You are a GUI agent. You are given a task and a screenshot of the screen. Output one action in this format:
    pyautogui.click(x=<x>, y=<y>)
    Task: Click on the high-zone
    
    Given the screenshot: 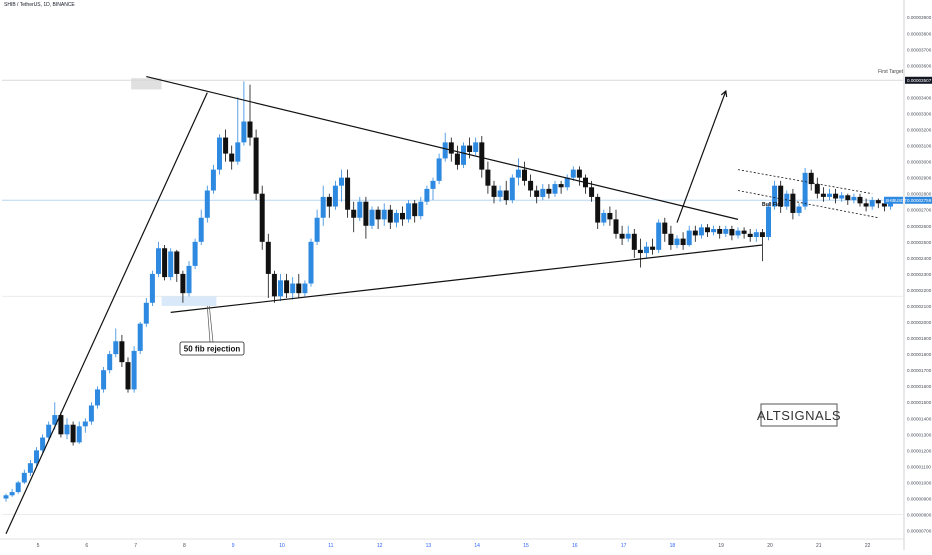 What is the action you would take?
    pyautogui.click(x=146, y=84)
    